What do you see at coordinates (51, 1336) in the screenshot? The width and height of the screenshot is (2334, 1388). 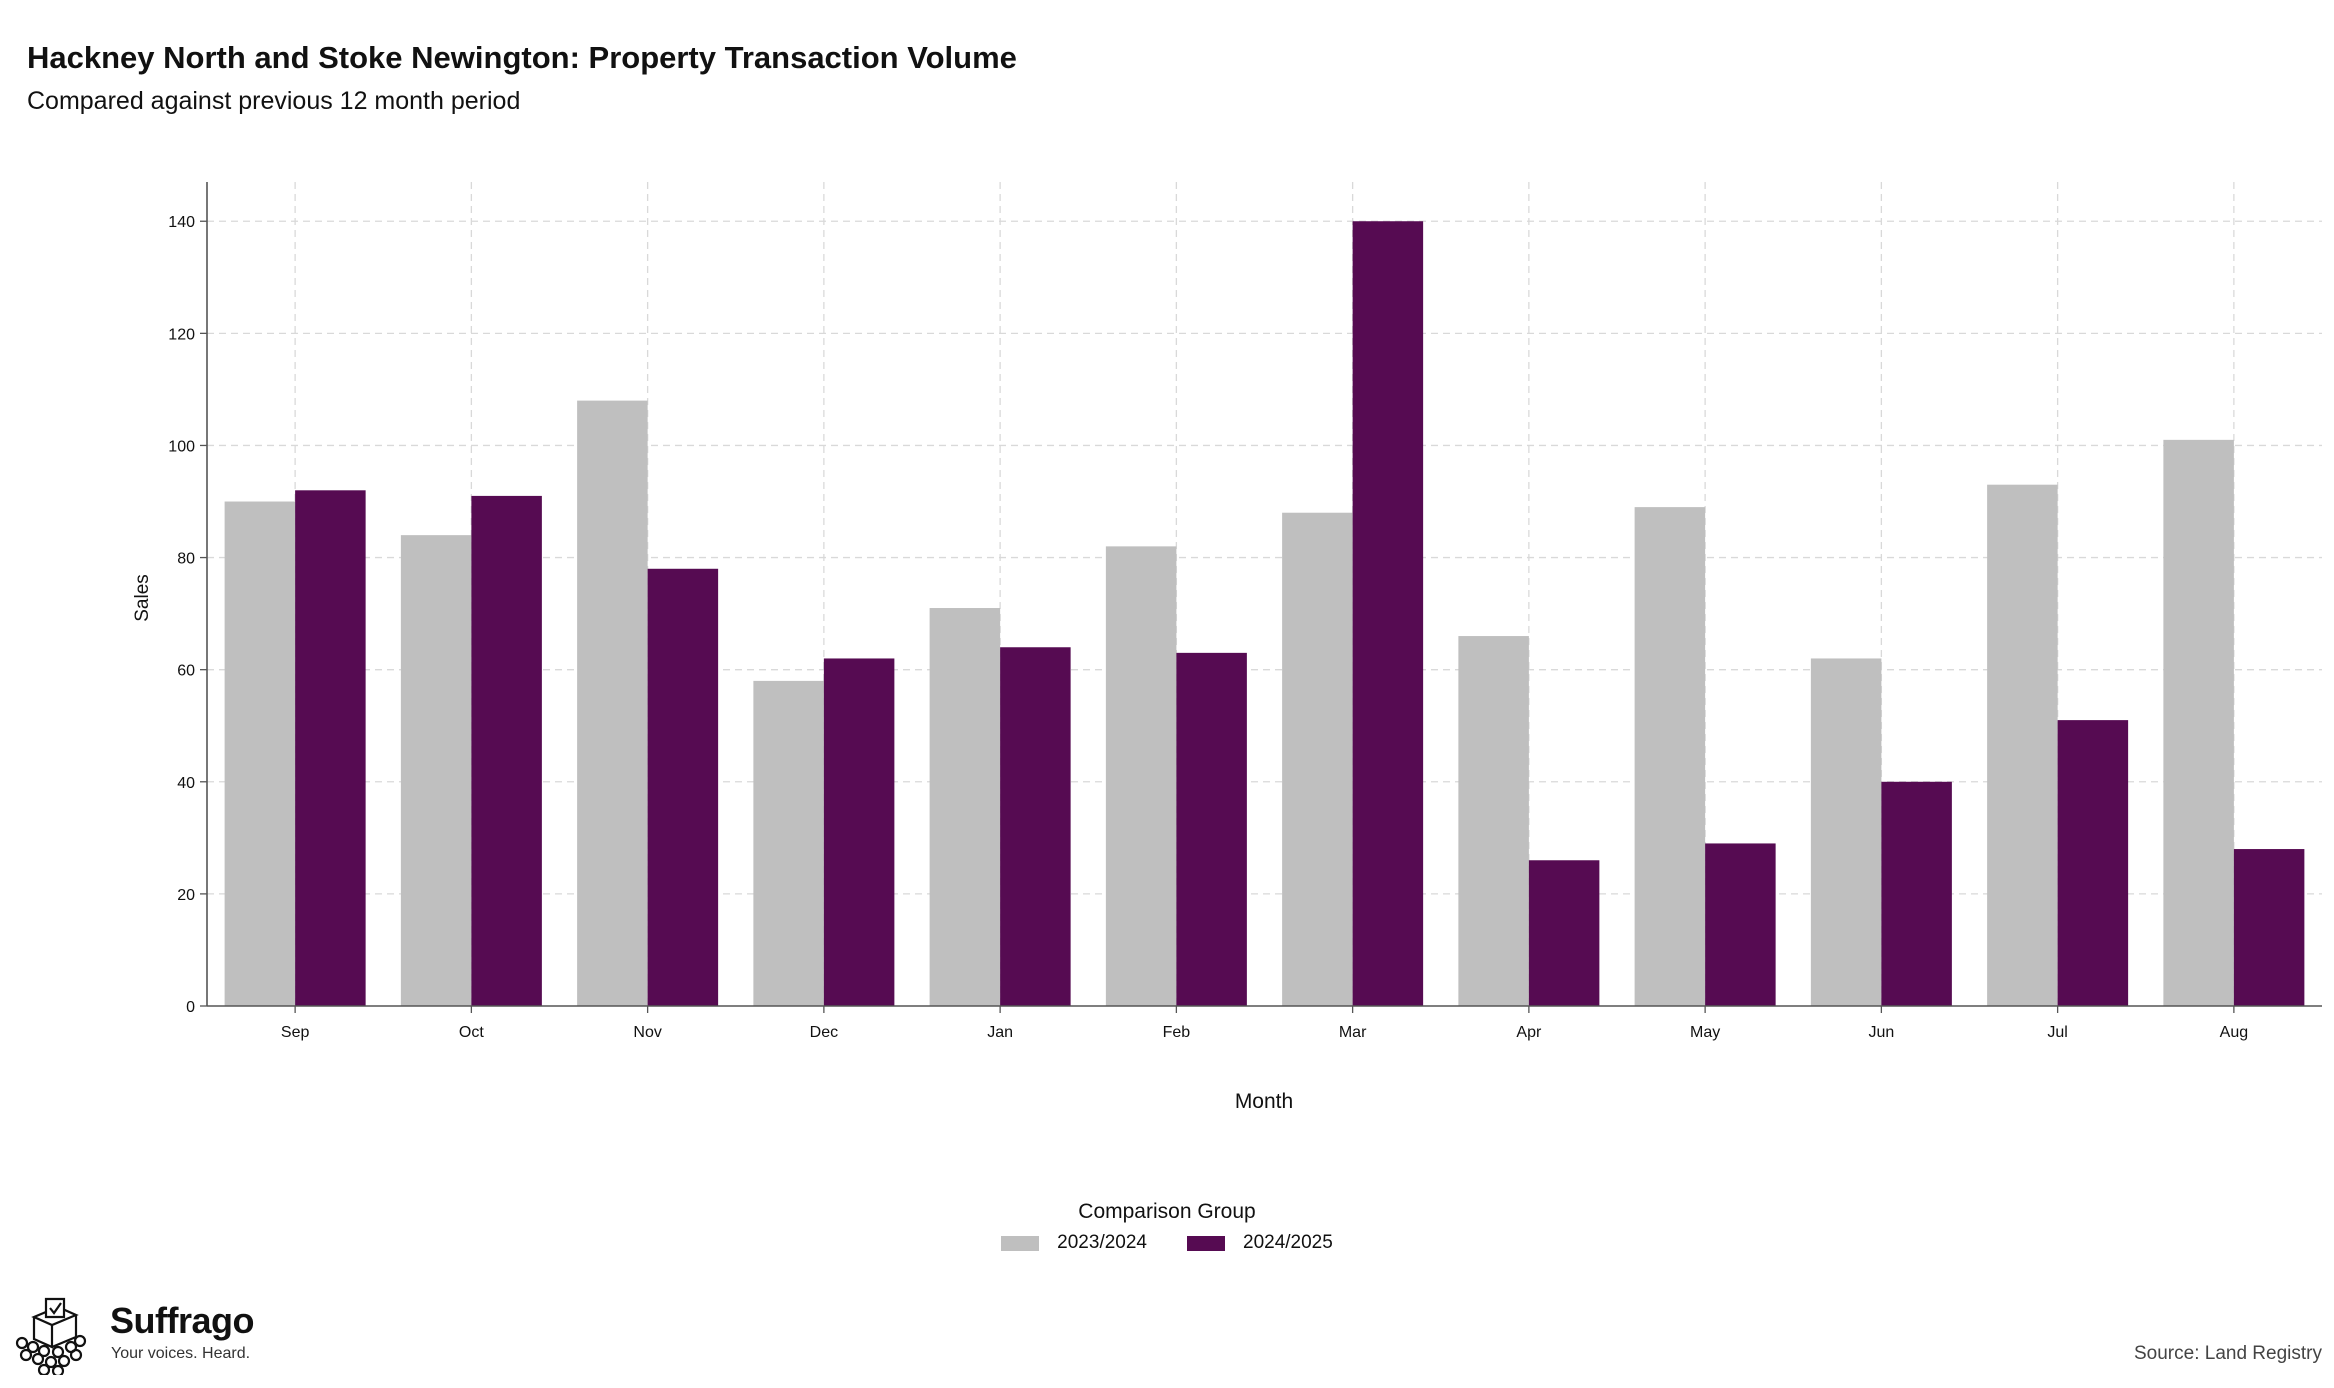 I see `ballot-box-crowd-icon` at bounding box center [51, 1336].